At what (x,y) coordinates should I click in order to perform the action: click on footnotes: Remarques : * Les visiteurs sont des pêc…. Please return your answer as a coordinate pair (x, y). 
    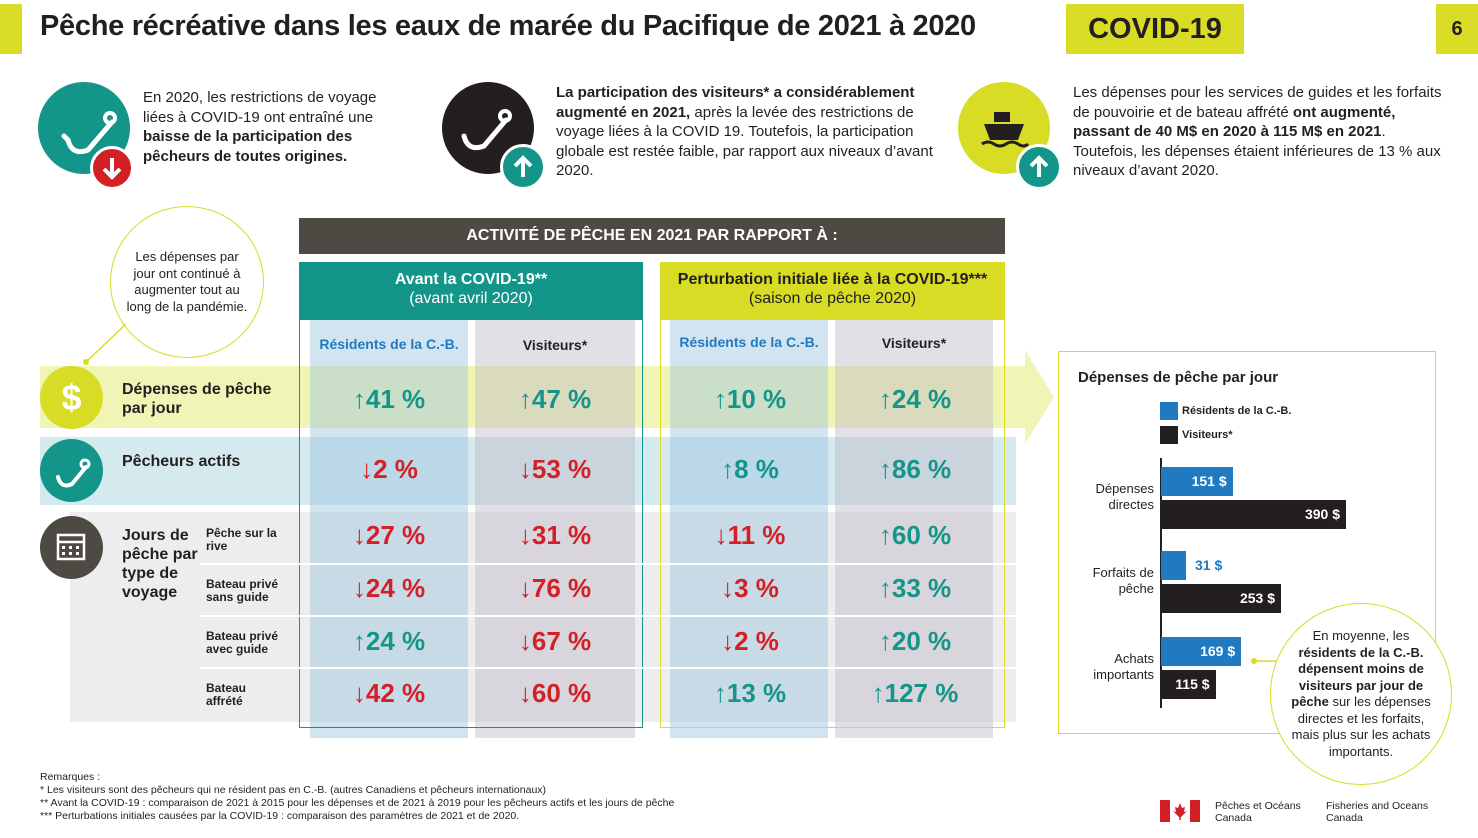
    Looking at the image, I should click on (357, 796).